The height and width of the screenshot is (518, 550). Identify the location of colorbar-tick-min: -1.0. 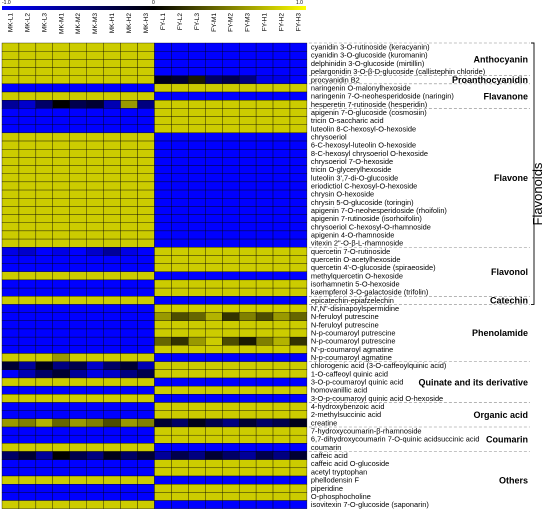
(6, 3).